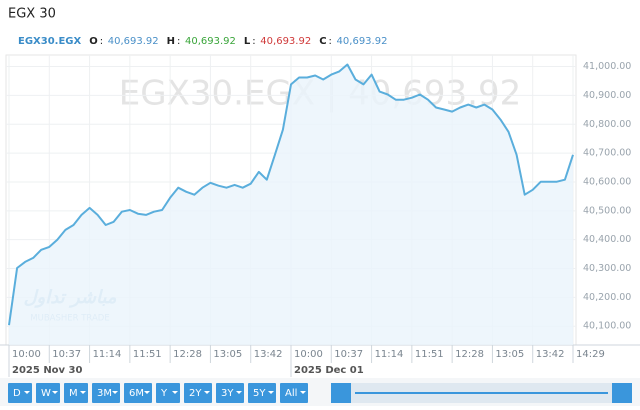 Image resolution: width=640 pixels, height=410 pixels. Describe the element at coordinates (341, 393) in the screenshot. I see `scroll-left` at that location.